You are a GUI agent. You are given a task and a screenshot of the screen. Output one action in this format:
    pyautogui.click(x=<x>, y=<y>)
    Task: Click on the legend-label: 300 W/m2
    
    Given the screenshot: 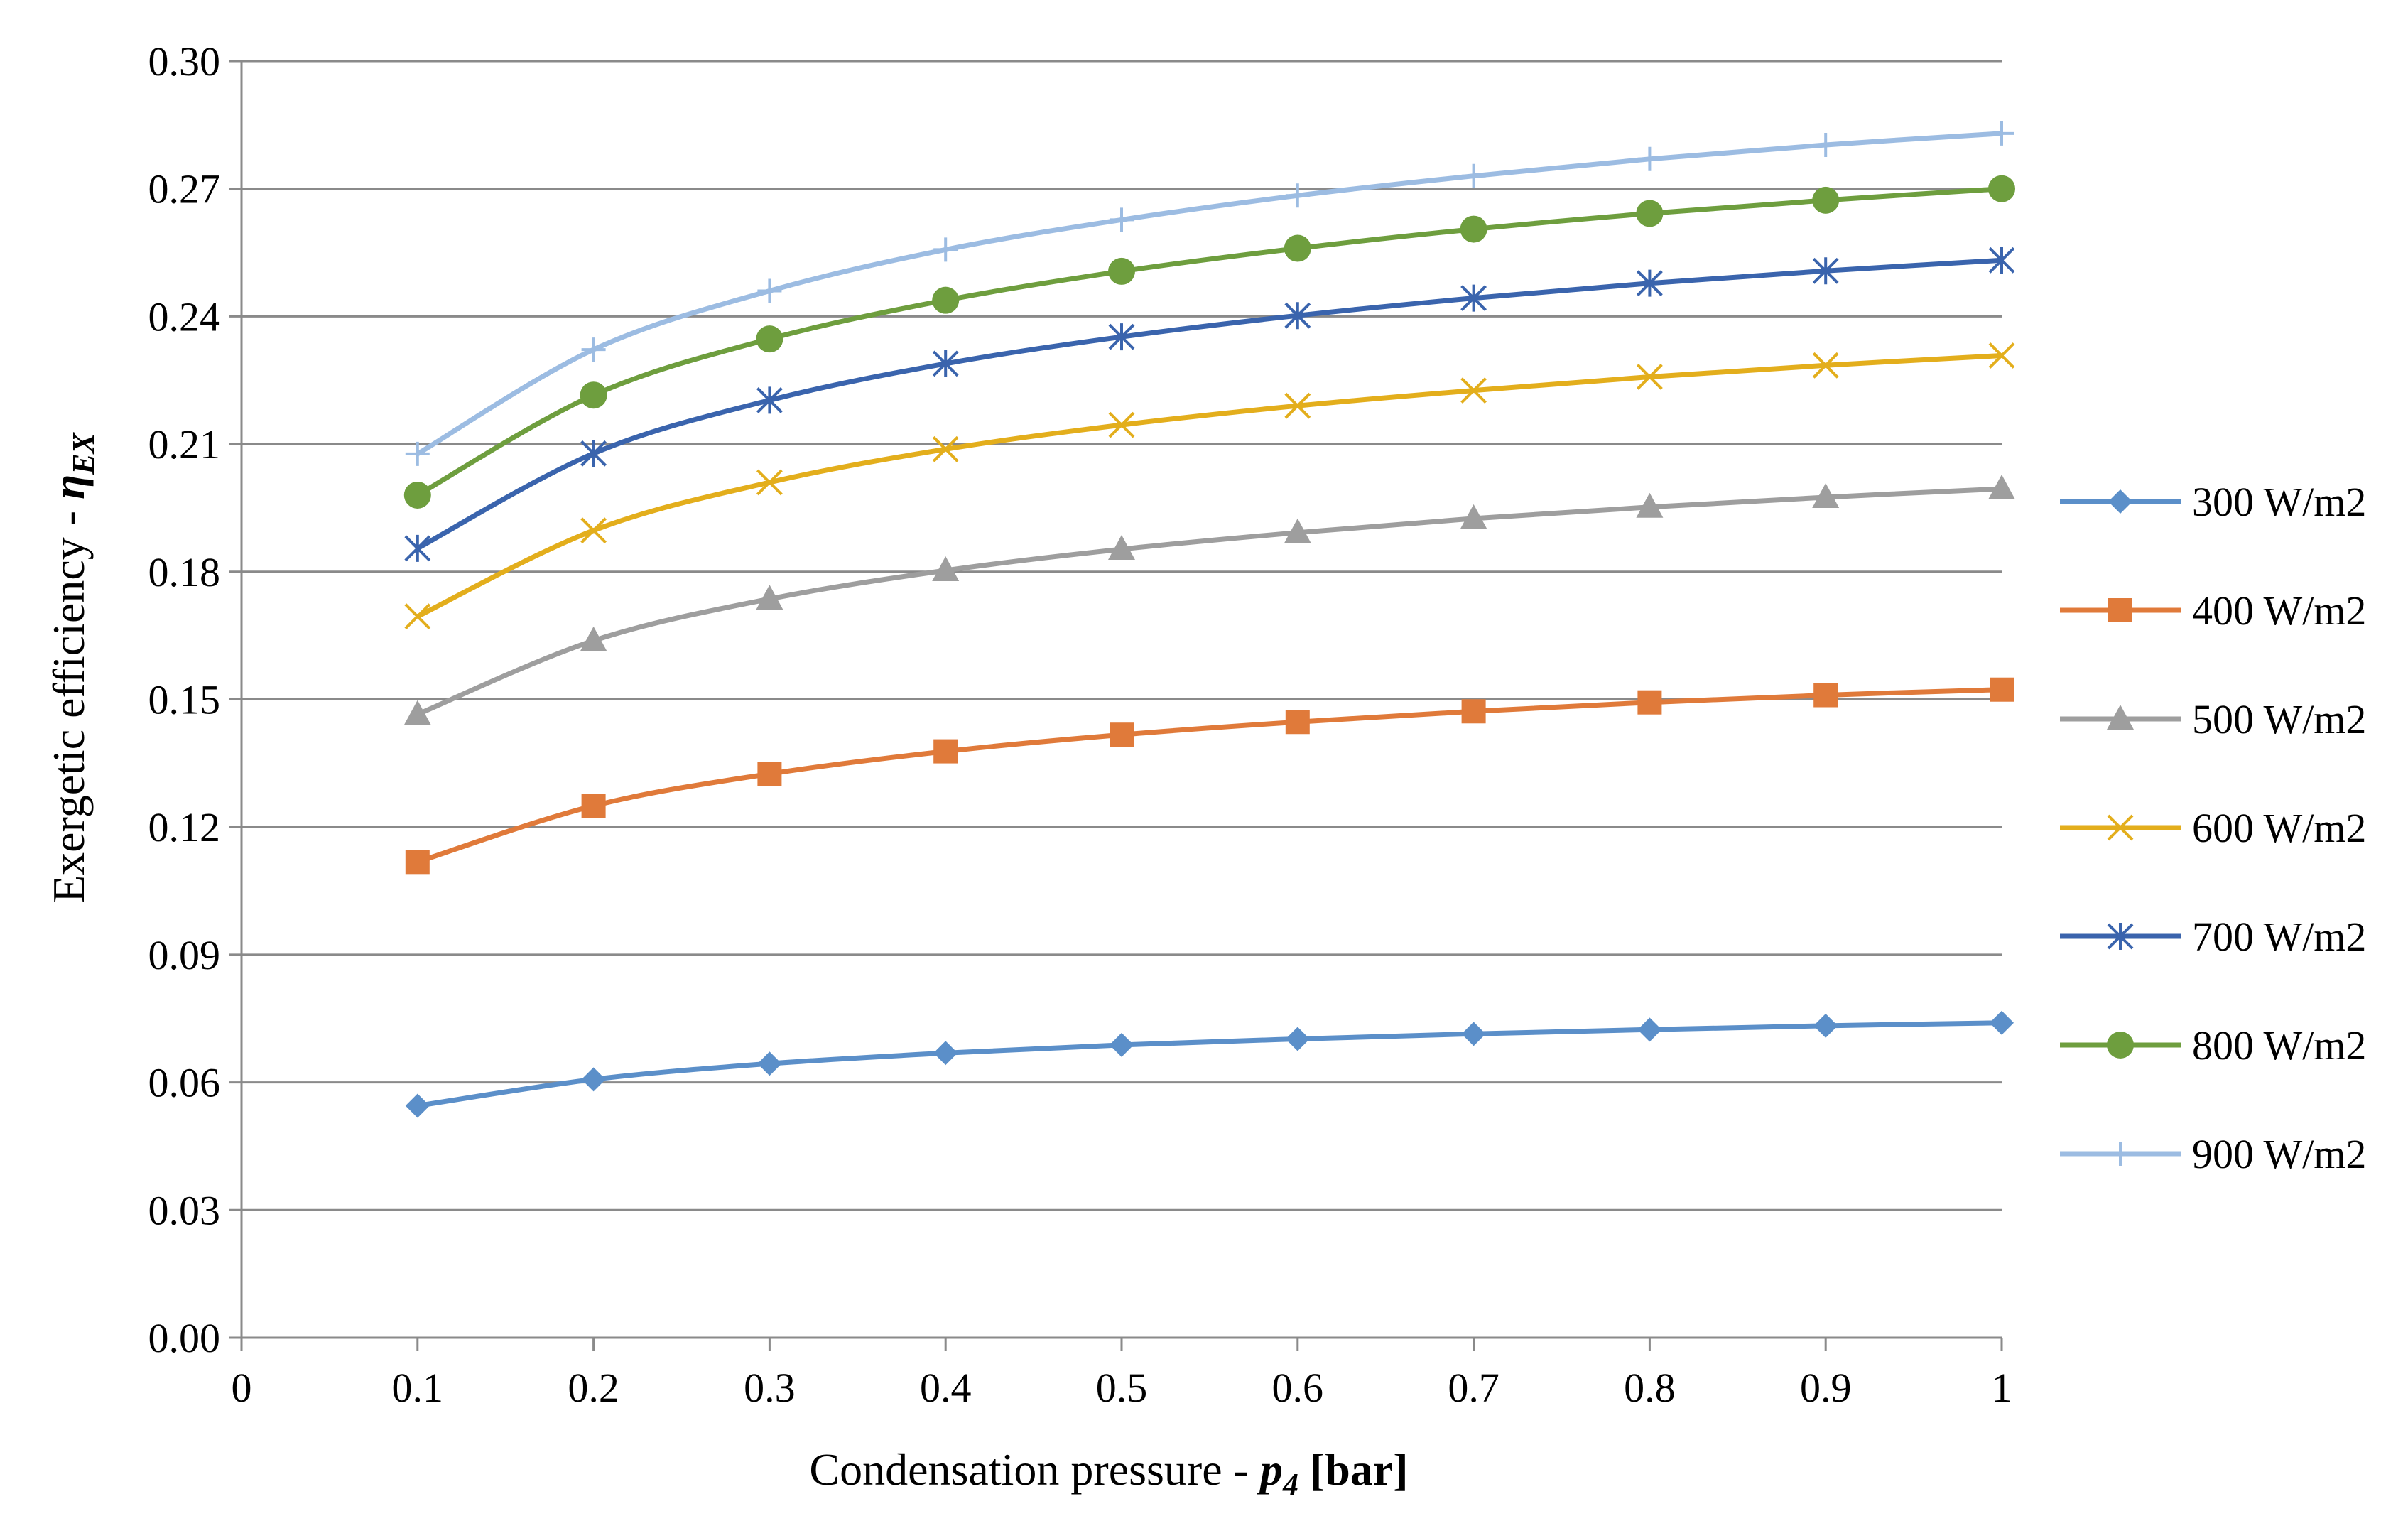 What is the action you would take?
    pyautogui.click(x=2279, y=502)
    